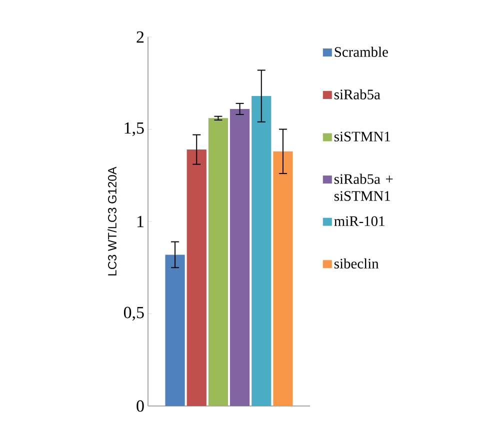 The image size is (477, 430). I want to click on y-tick-label: 0, so click(140, 406).